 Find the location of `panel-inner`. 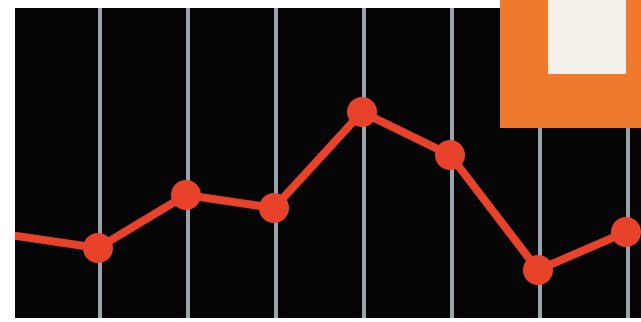

panel-inner is located at coordinates (587, 37).